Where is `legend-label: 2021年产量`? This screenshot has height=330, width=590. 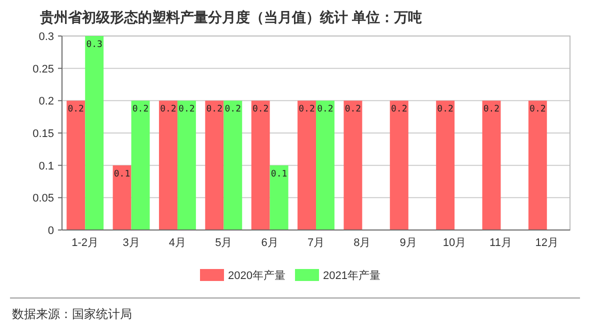
legend-label: 2021年产量 is located at coordinates (351, 275).